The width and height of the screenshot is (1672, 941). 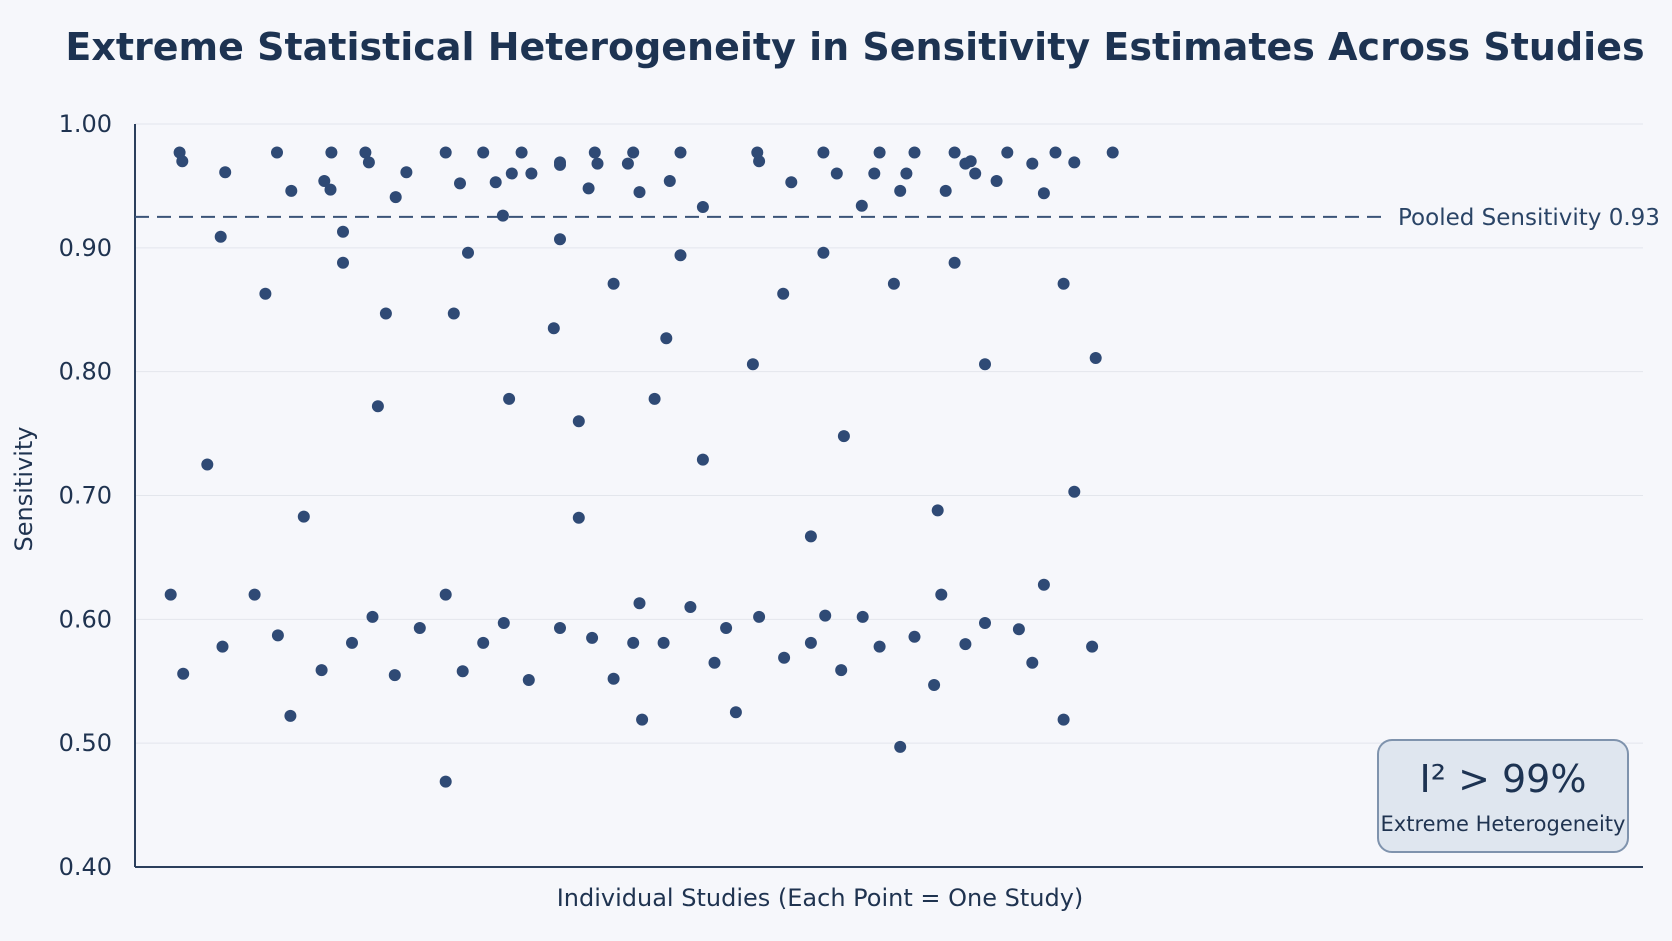 What do you see at coordinates (24, 489) in the screenshot?
I see `y-axis-label: Sensitivity` at bounding box center [24, 489].